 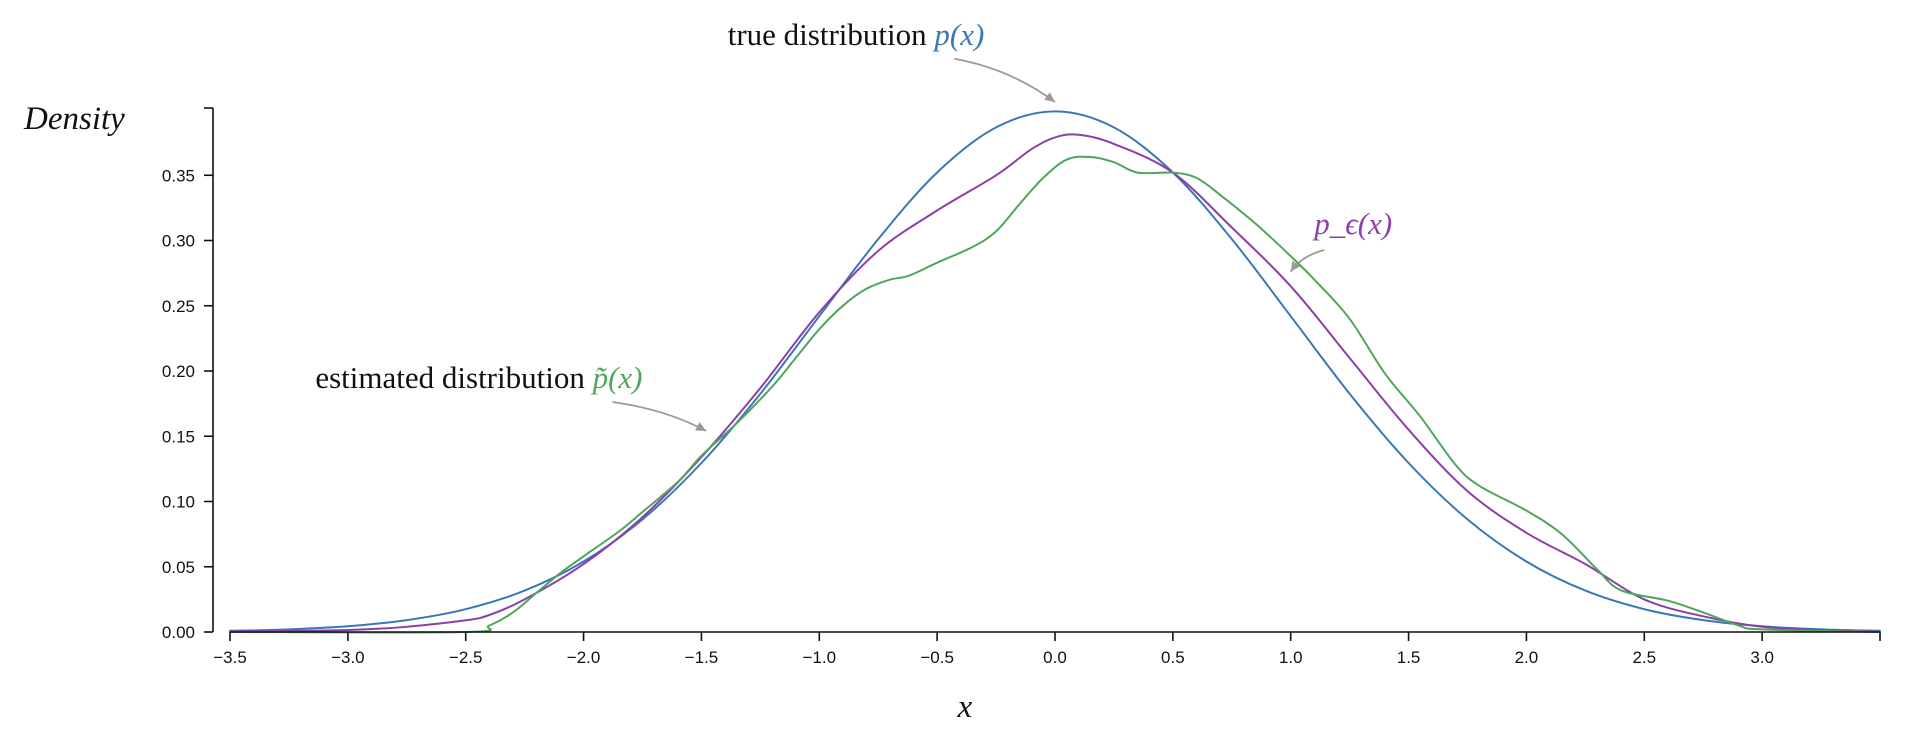 I want to click on y-tick-label: 0.20, so click(x=178, y=371).